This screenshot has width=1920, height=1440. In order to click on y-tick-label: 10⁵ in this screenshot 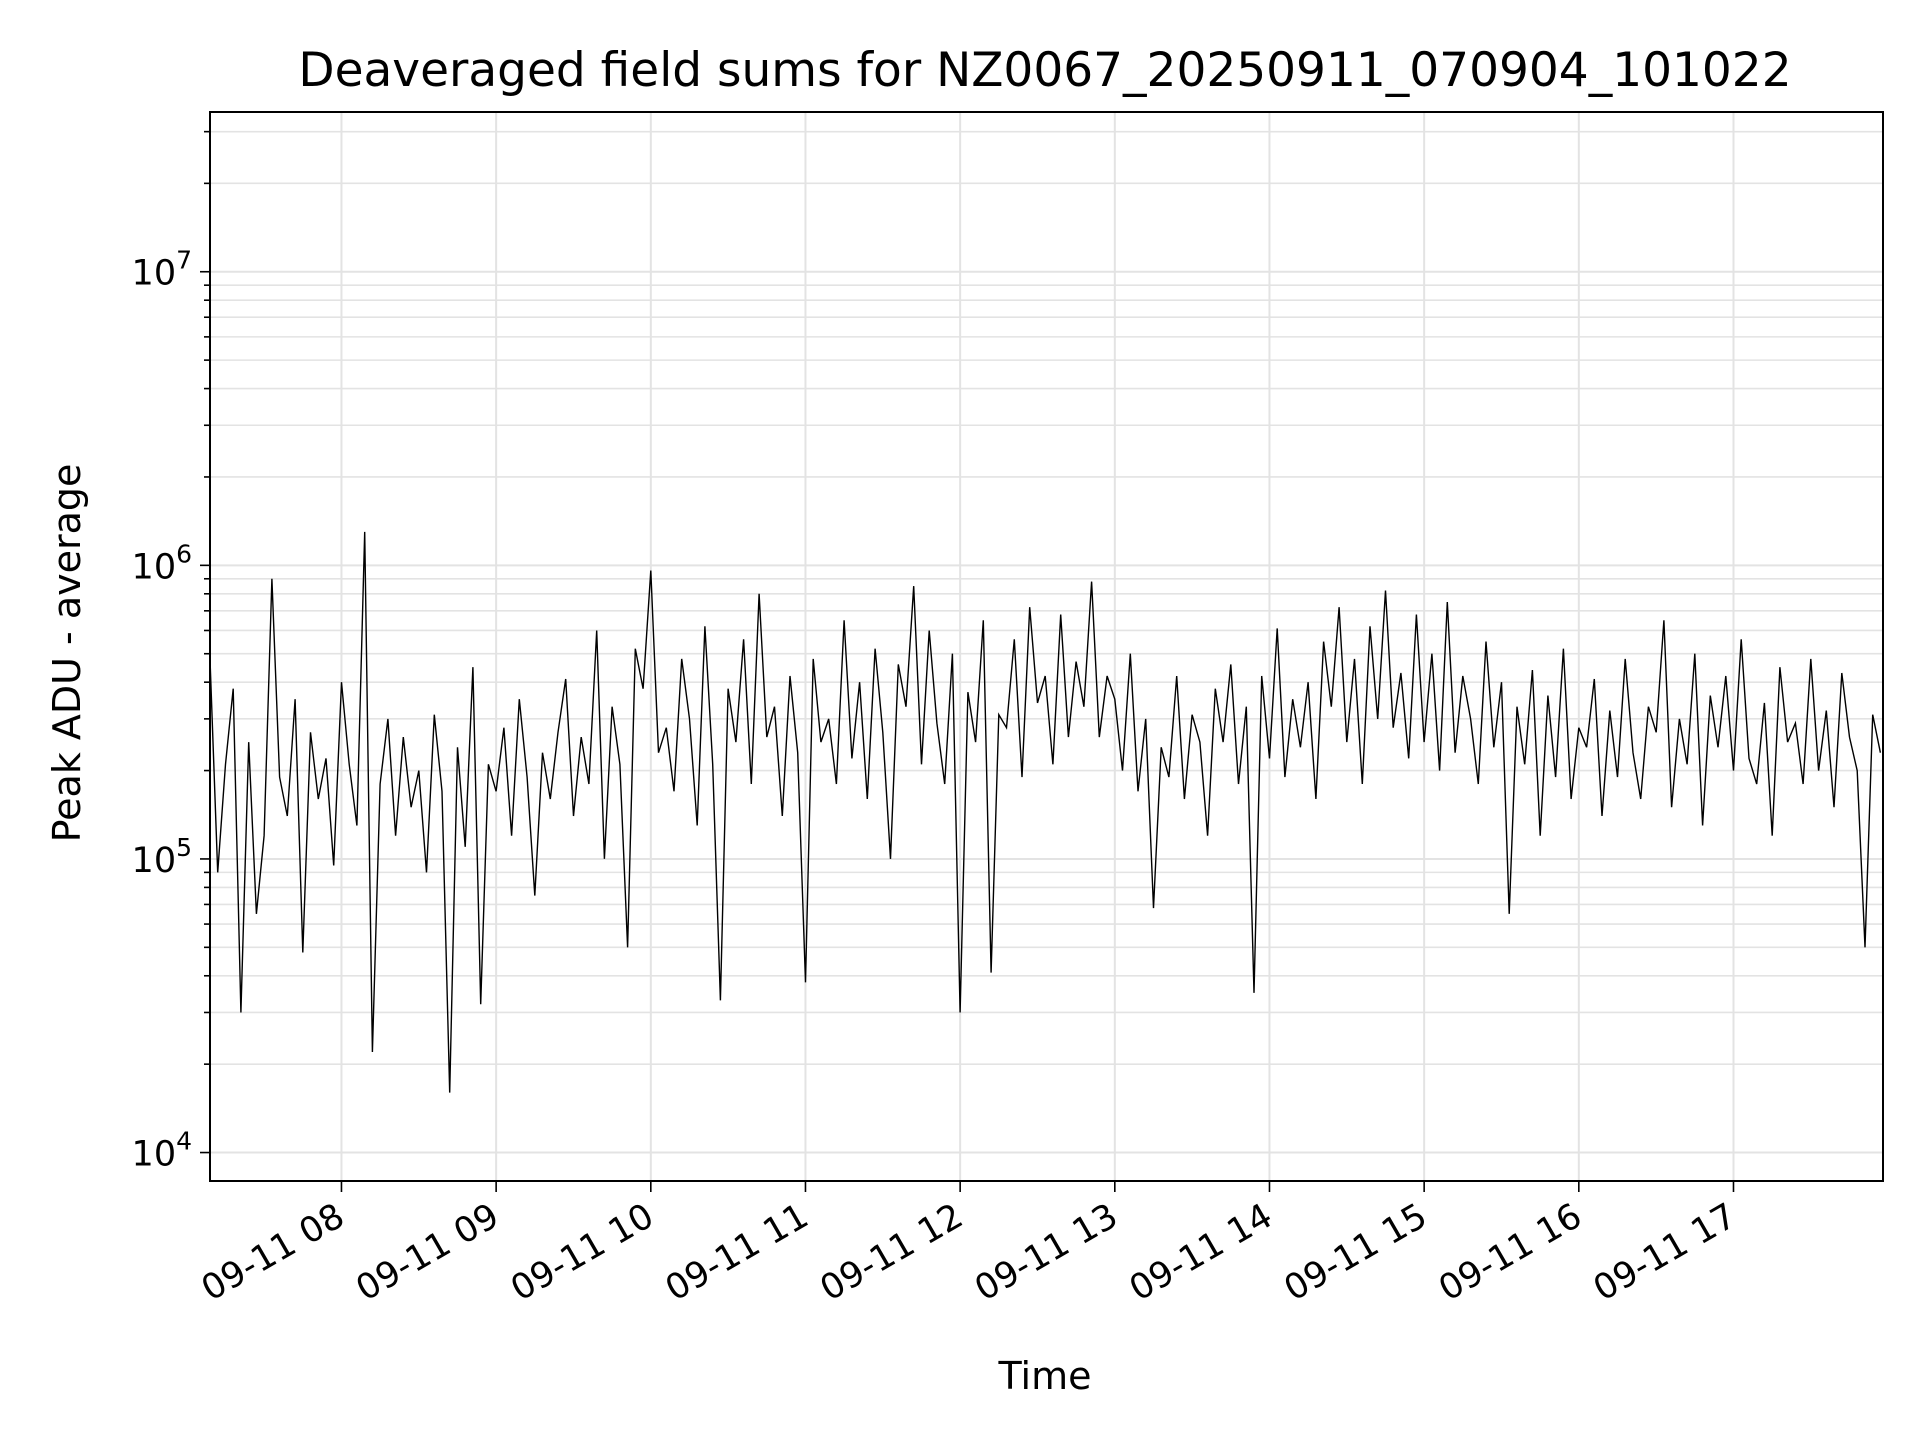, I will do `click(162, 857)`.